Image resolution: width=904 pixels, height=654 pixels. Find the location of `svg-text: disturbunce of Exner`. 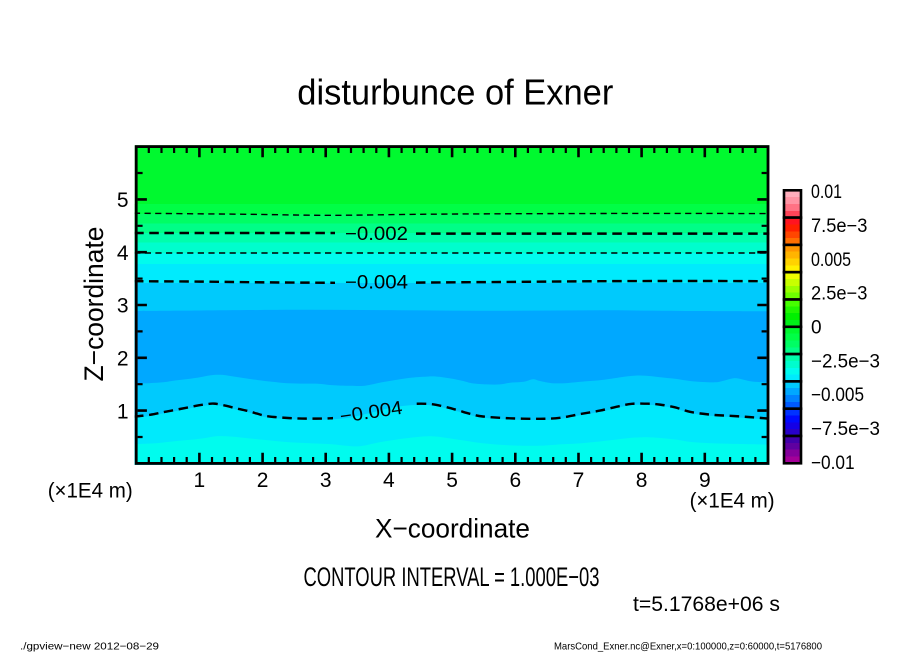

svg-text: disturbunce of Exner is located at coordinates (455, 92).